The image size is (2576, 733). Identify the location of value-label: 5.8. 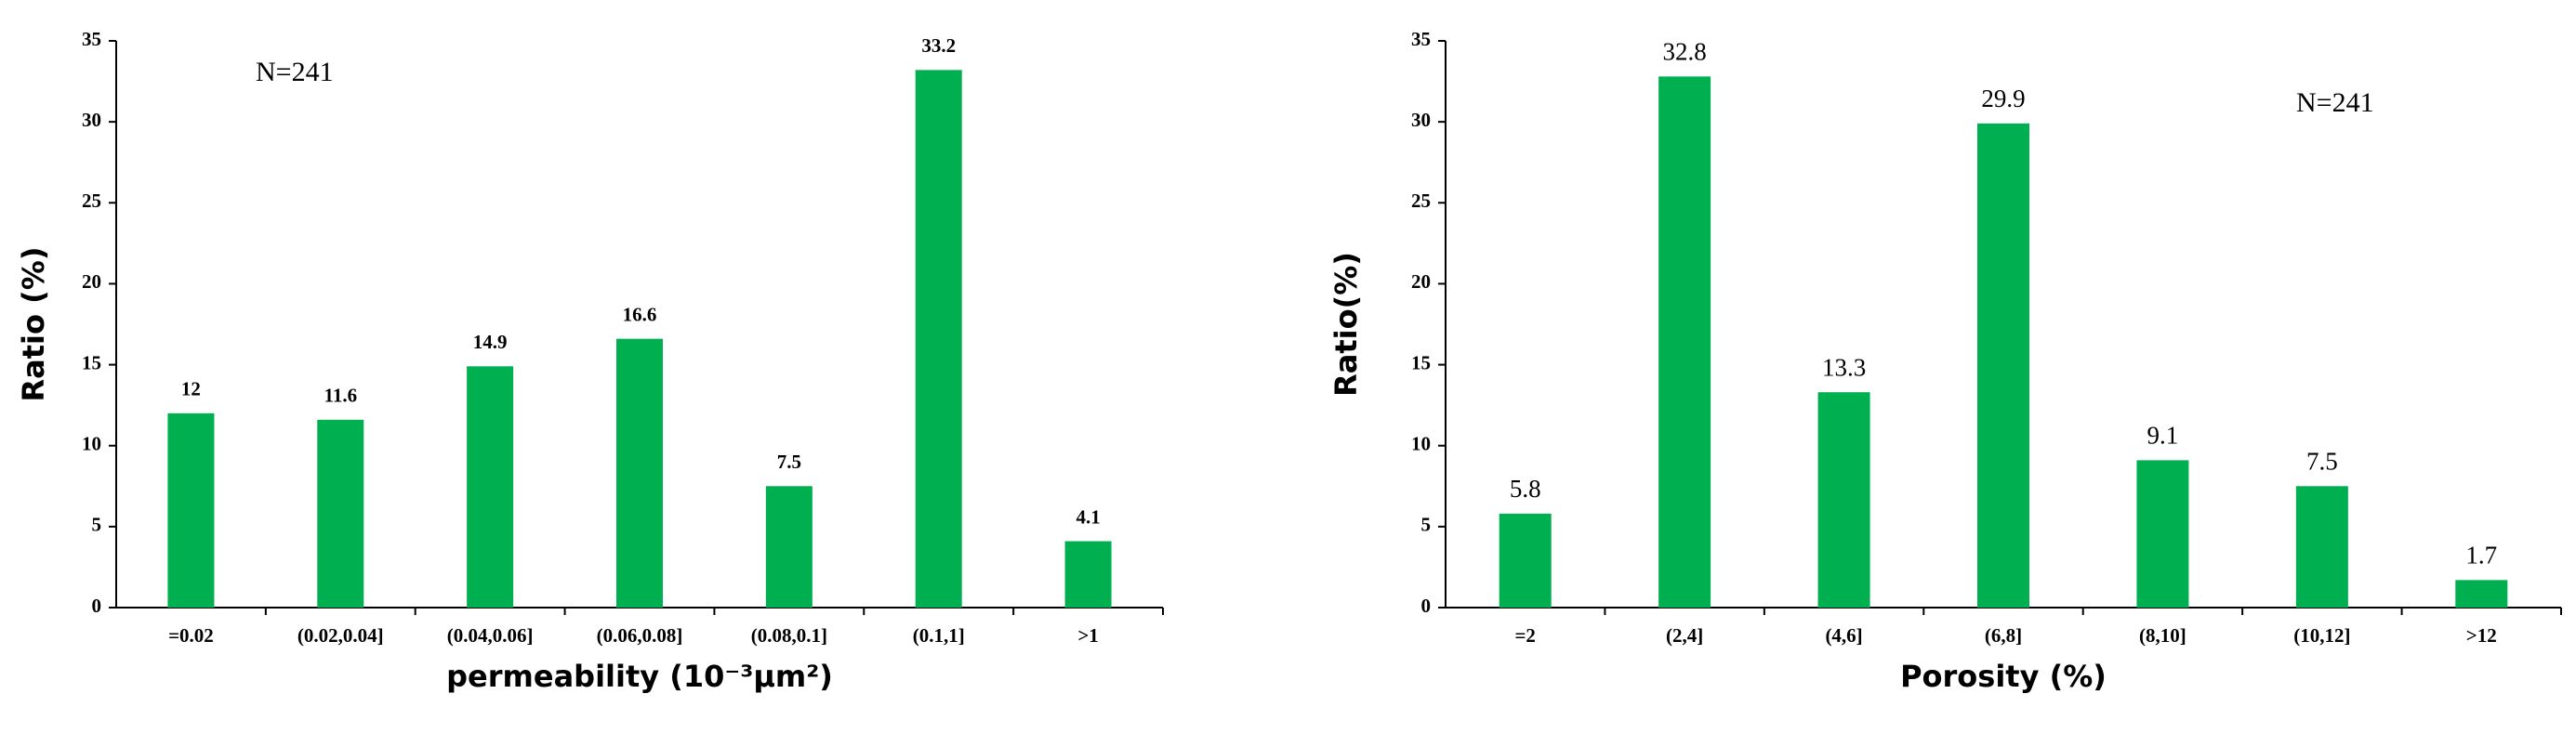
(1525, 489).